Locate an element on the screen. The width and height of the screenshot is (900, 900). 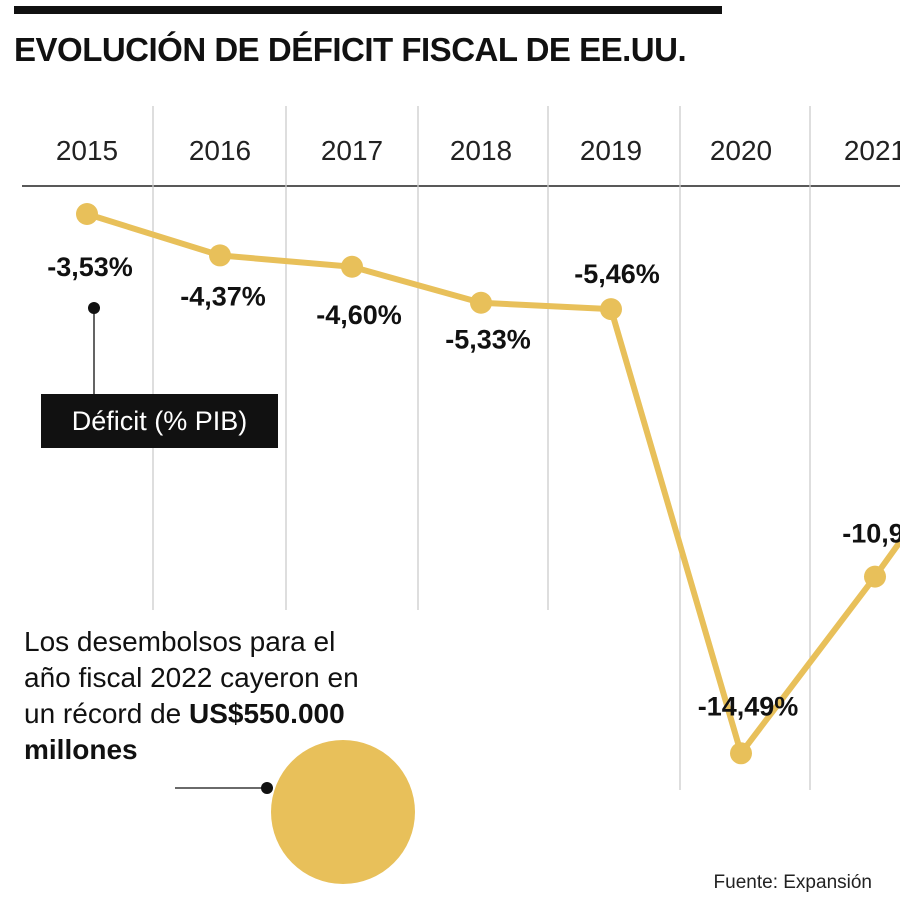
year-label-2017: 2017 is located at coordinates (352, 150).